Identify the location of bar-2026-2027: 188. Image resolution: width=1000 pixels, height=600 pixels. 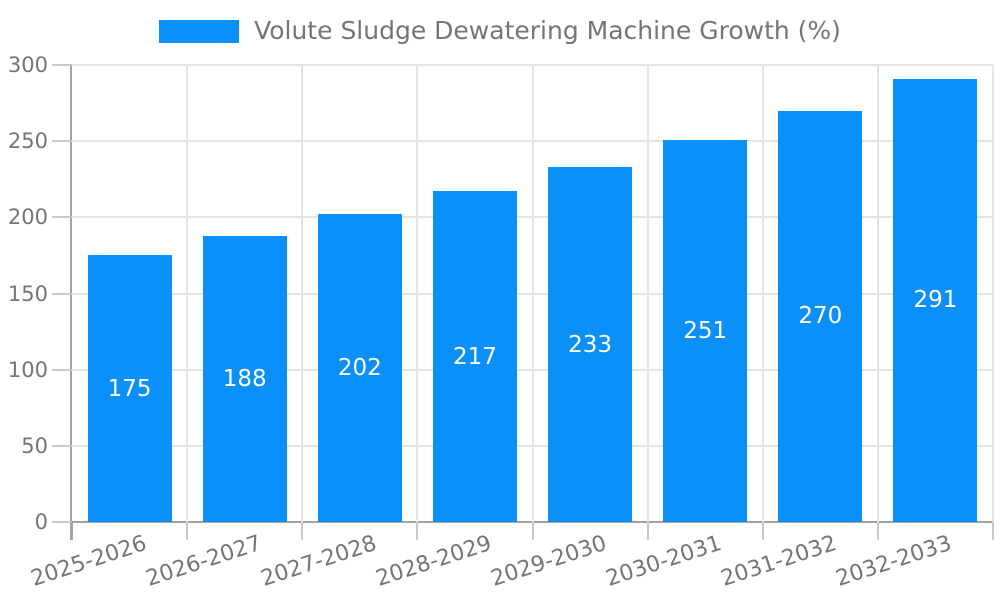
(244, 378).